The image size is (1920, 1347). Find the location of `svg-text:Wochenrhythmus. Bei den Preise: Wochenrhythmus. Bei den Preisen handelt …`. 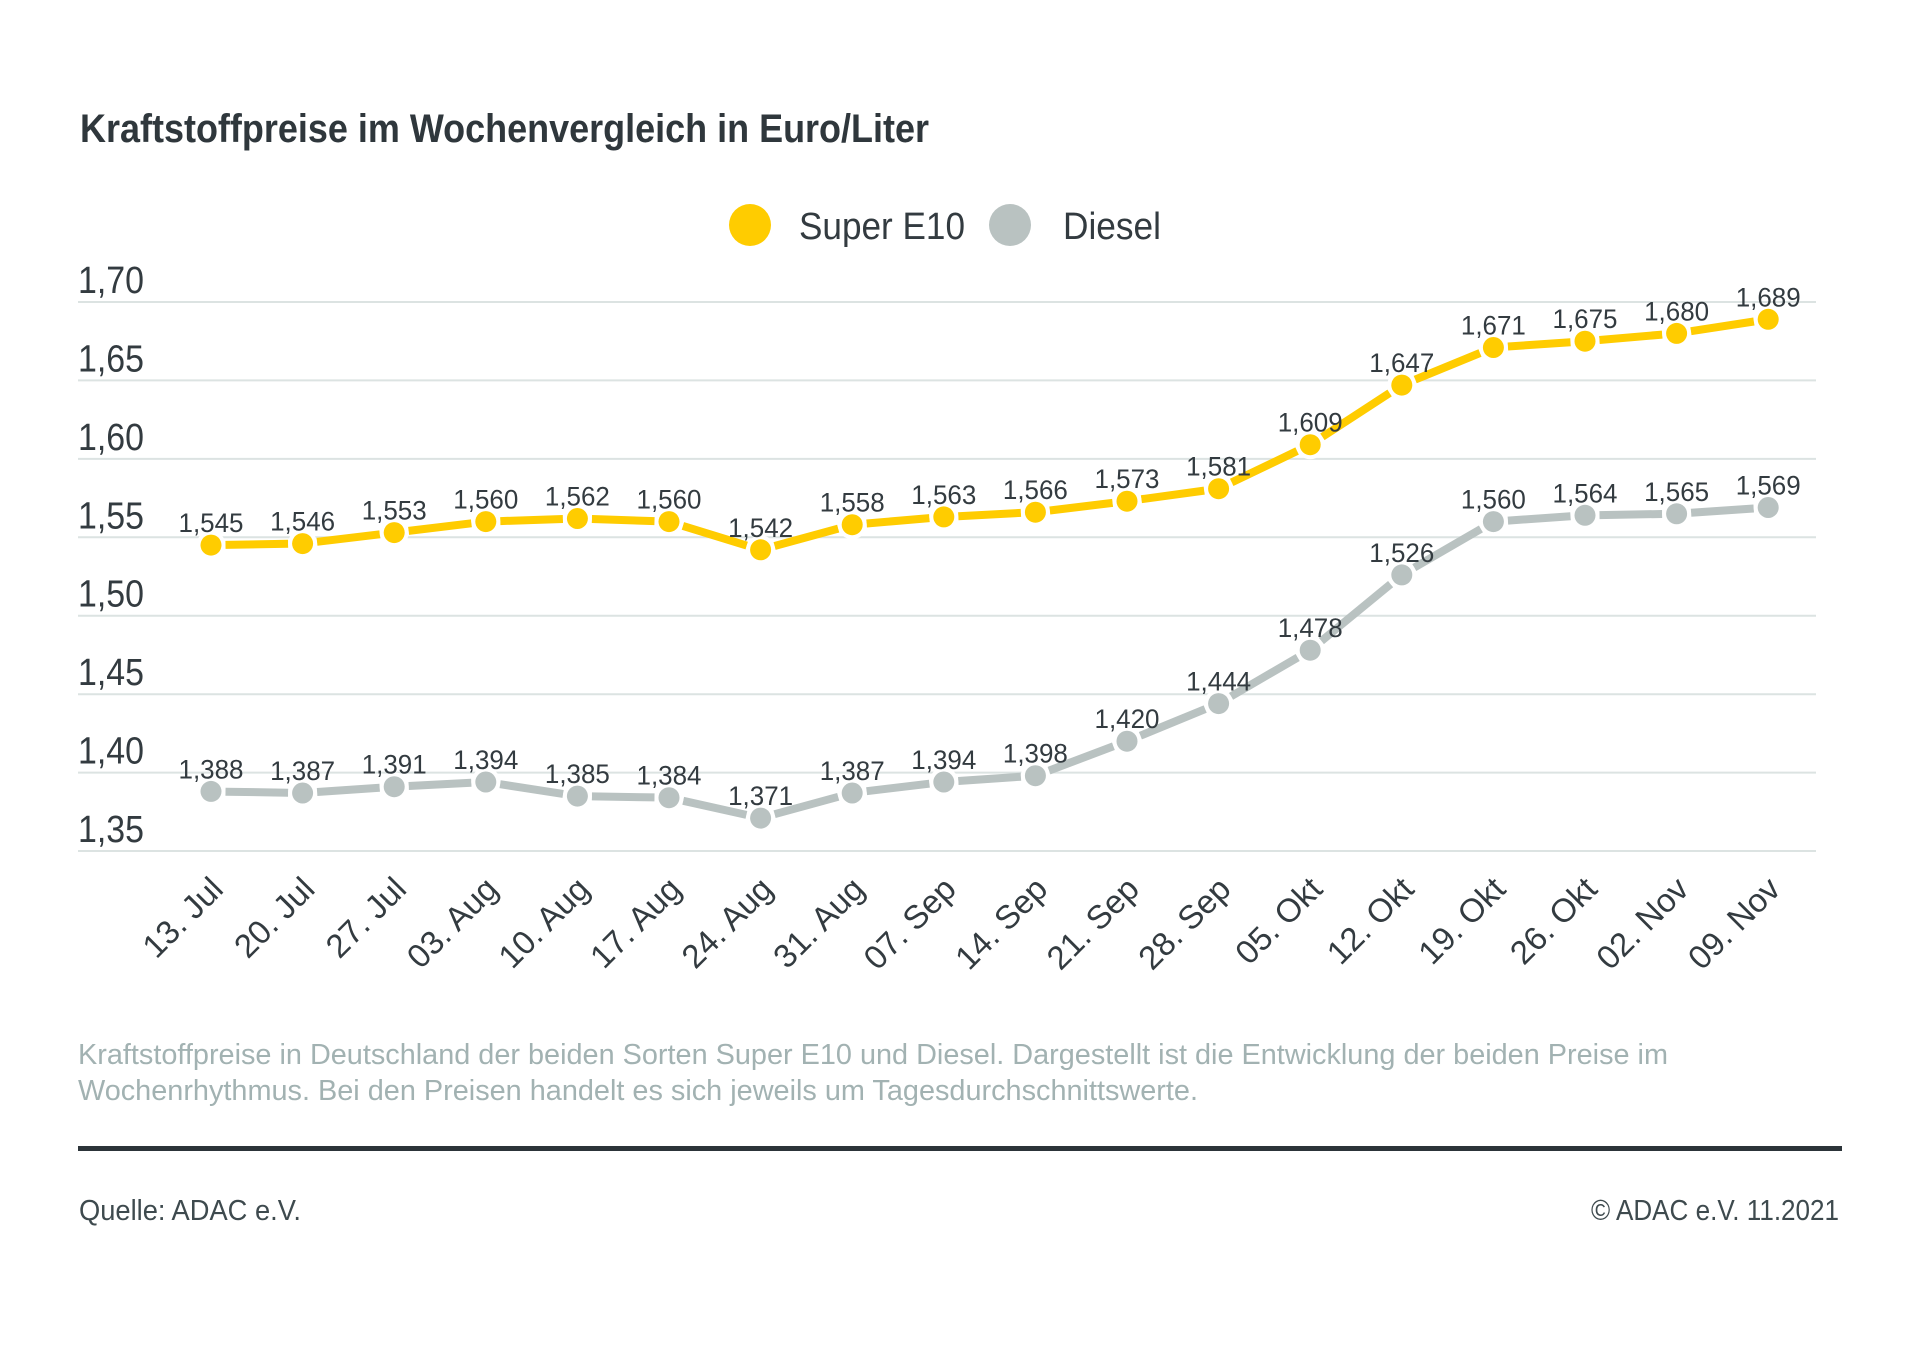

svg-text:Wochenrhythmus. Bei den Preise: Wochenrhythmus. Bei den Preisen handelt … is located at coordinates (638, 1091).